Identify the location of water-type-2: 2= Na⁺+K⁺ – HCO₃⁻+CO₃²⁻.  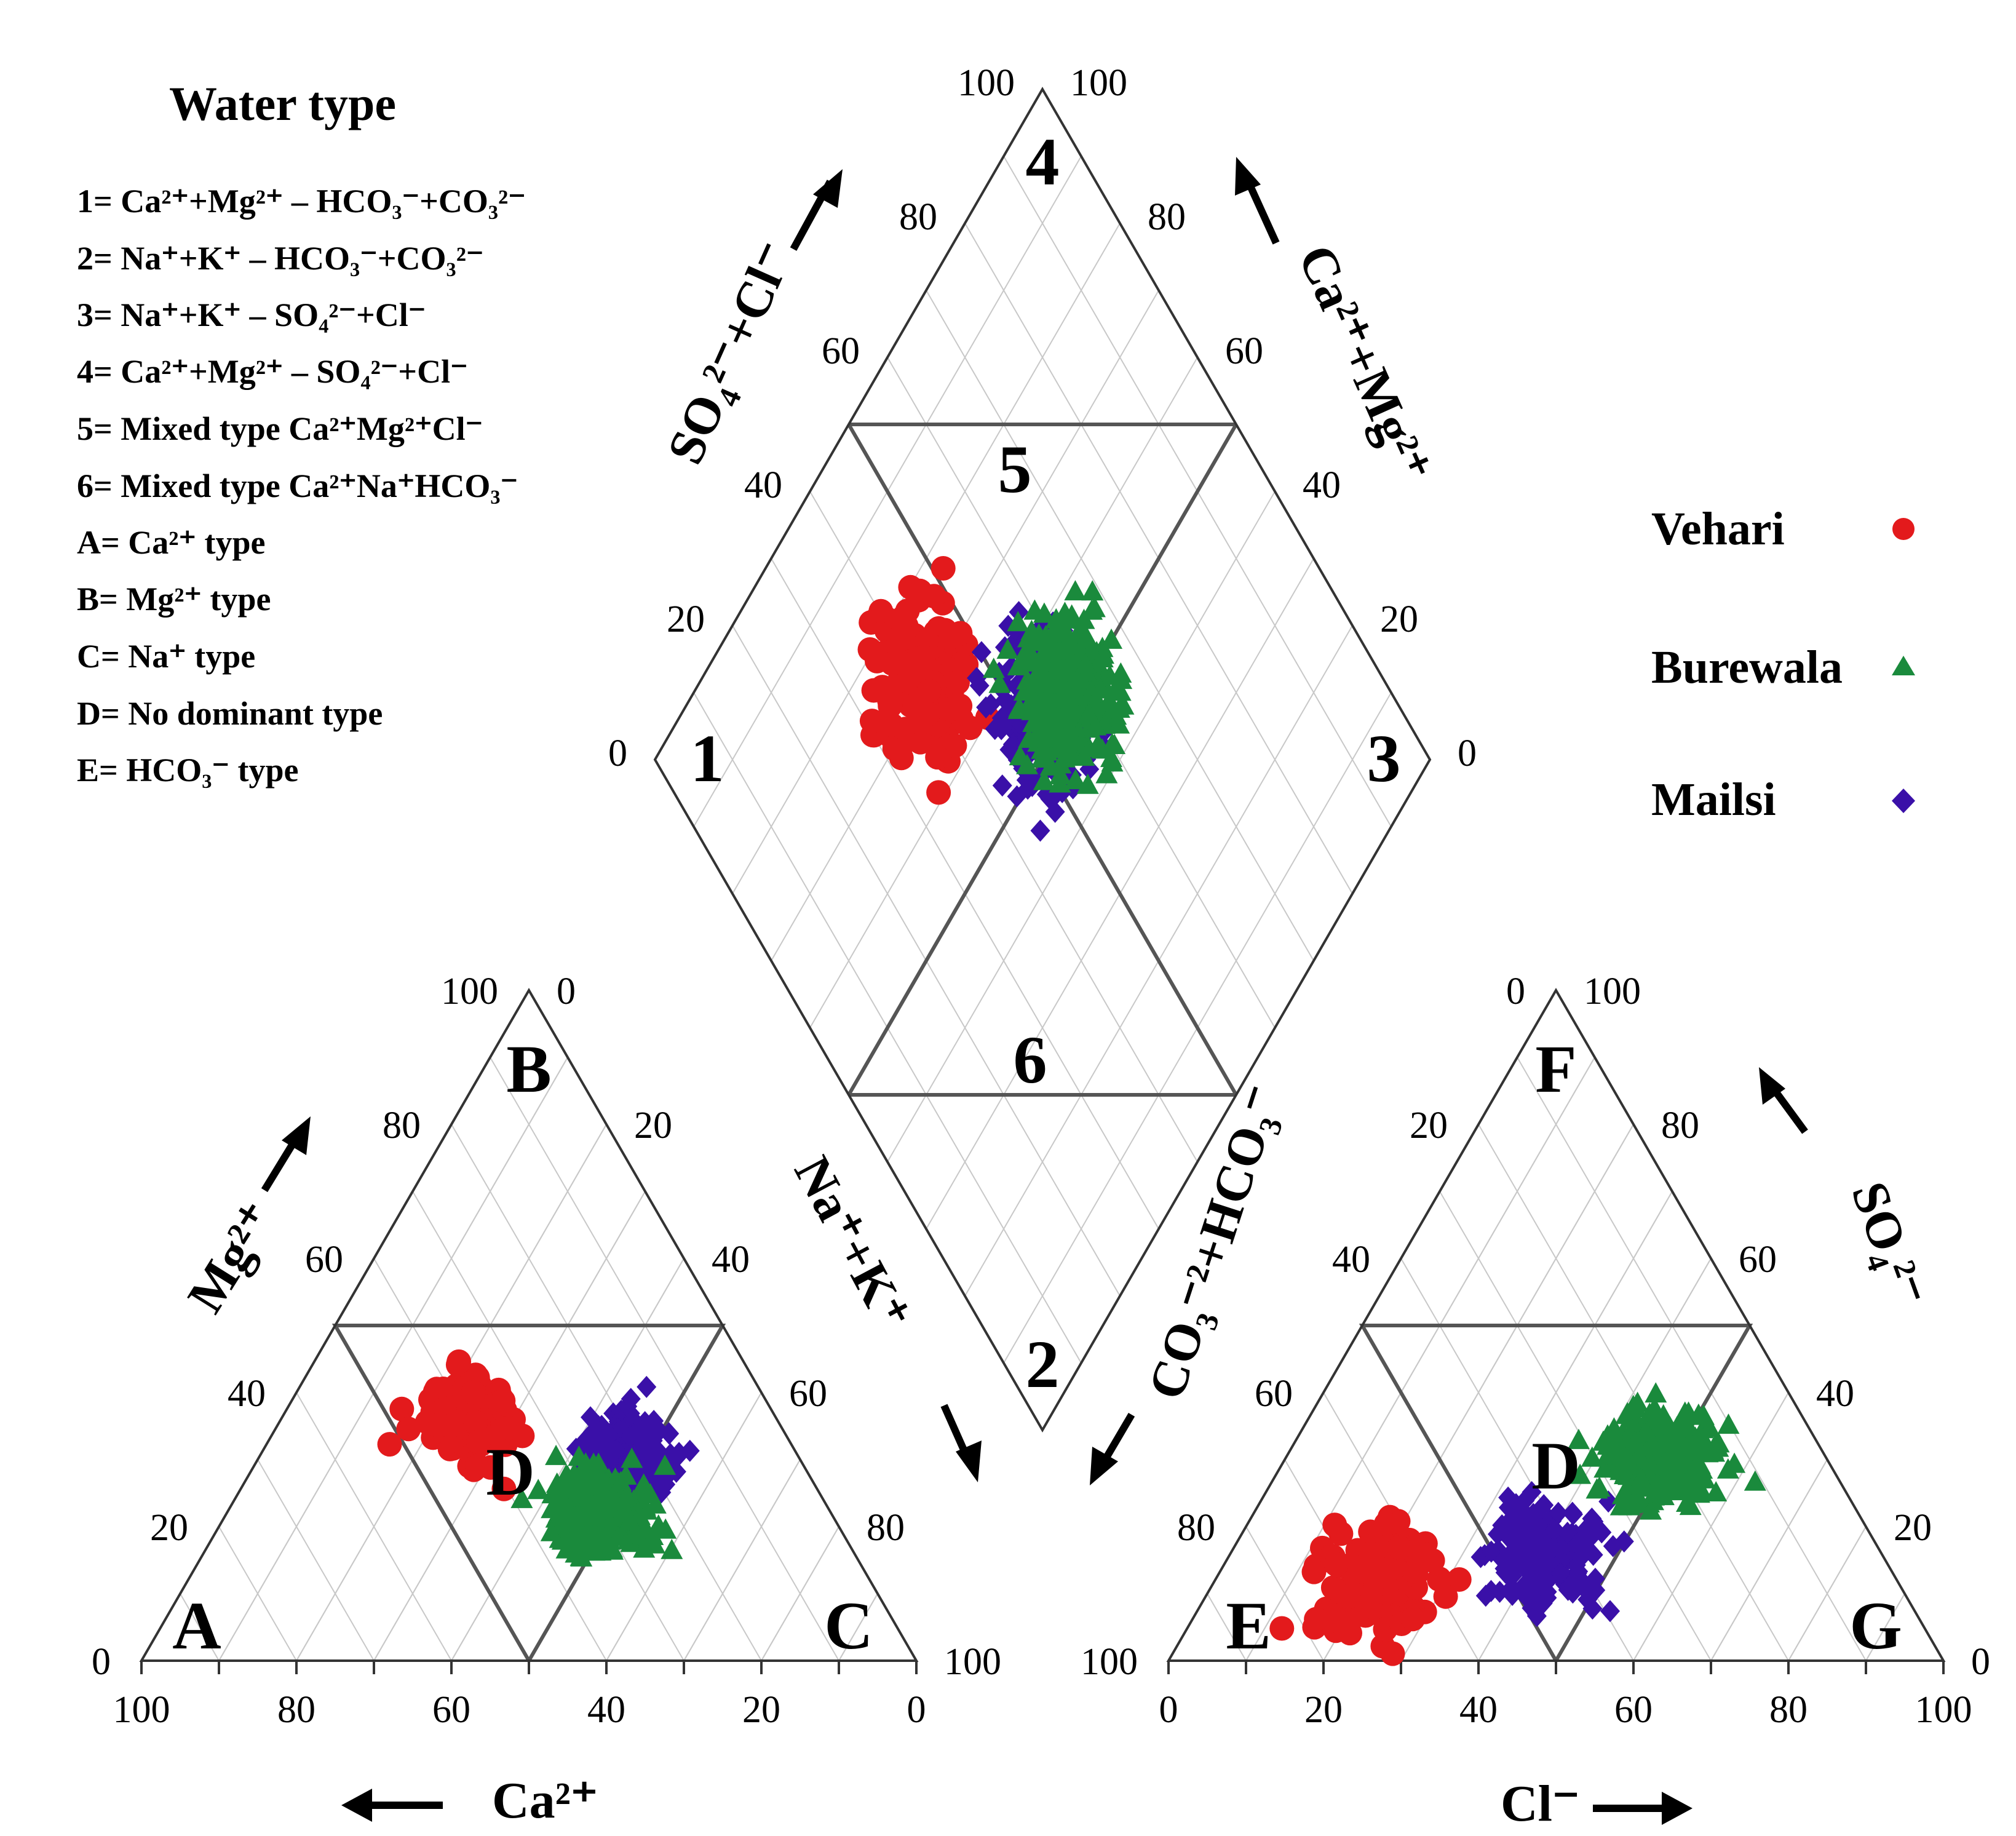
(280, 258).